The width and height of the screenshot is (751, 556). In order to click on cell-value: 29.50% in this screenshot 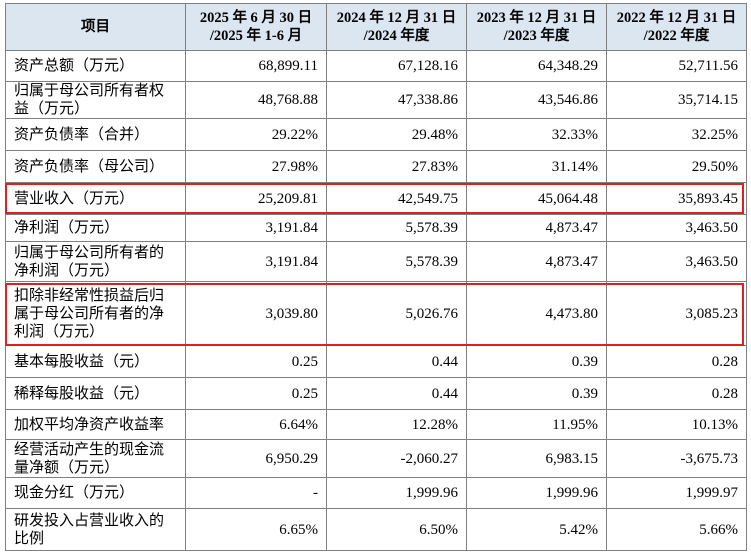, I will do `click(676, 166)`.